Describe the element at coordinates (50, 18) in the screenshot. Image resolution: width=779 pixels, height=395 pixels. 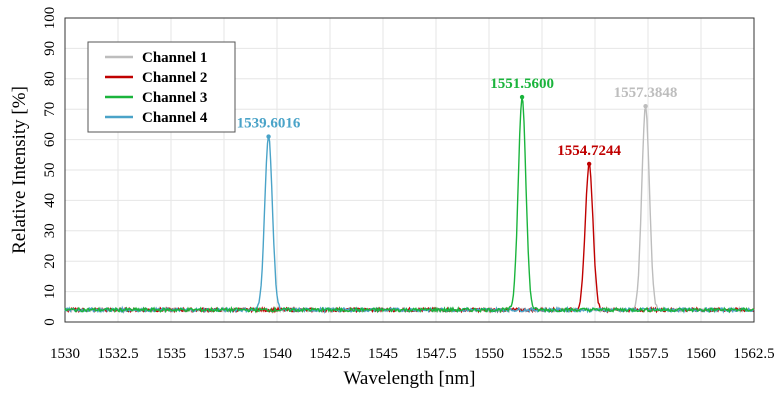
I see `y-tick-label: 100` at that location.